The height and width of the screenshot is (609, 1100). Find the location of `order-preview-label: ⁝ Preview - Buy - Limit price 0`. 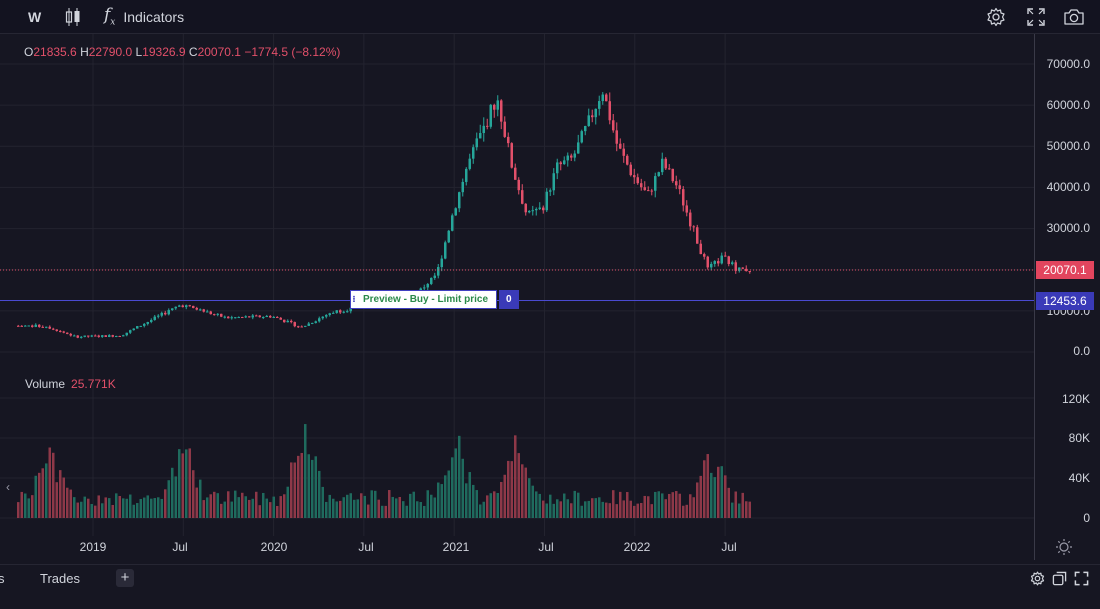

order-preview-label: ⁝ Preview - Buy - Limit price 0 is located at coordinates (434, 299).